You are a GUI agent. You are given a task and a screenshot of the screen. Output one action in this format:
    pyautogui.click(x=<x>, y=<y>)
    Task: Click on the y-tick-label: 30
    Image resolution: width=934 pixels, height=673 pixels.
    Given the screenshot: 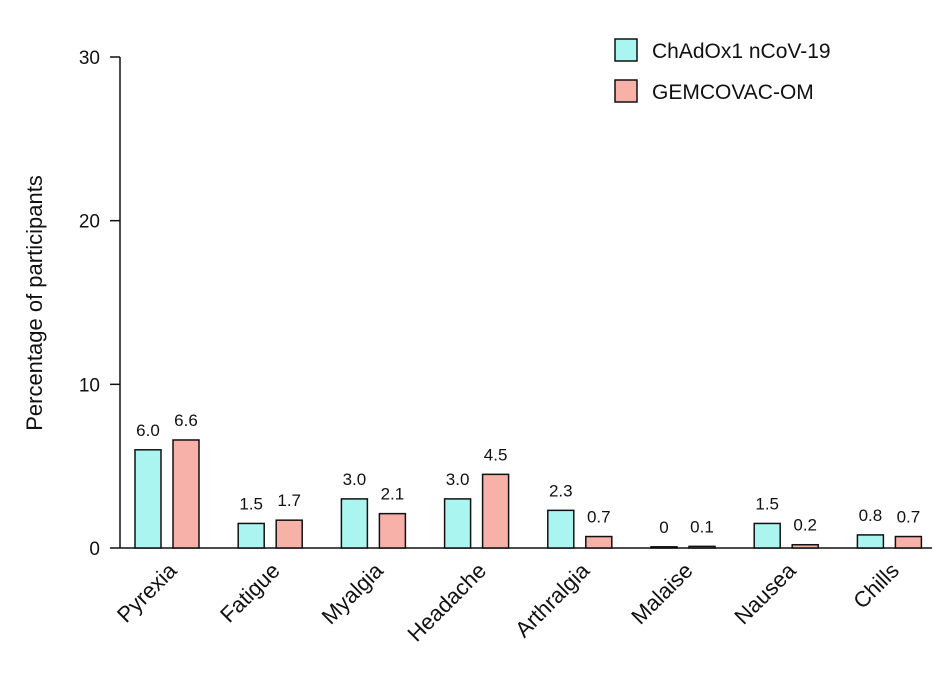 What is the action you would take?
    pyautogui.click(x=89, y=58)
    